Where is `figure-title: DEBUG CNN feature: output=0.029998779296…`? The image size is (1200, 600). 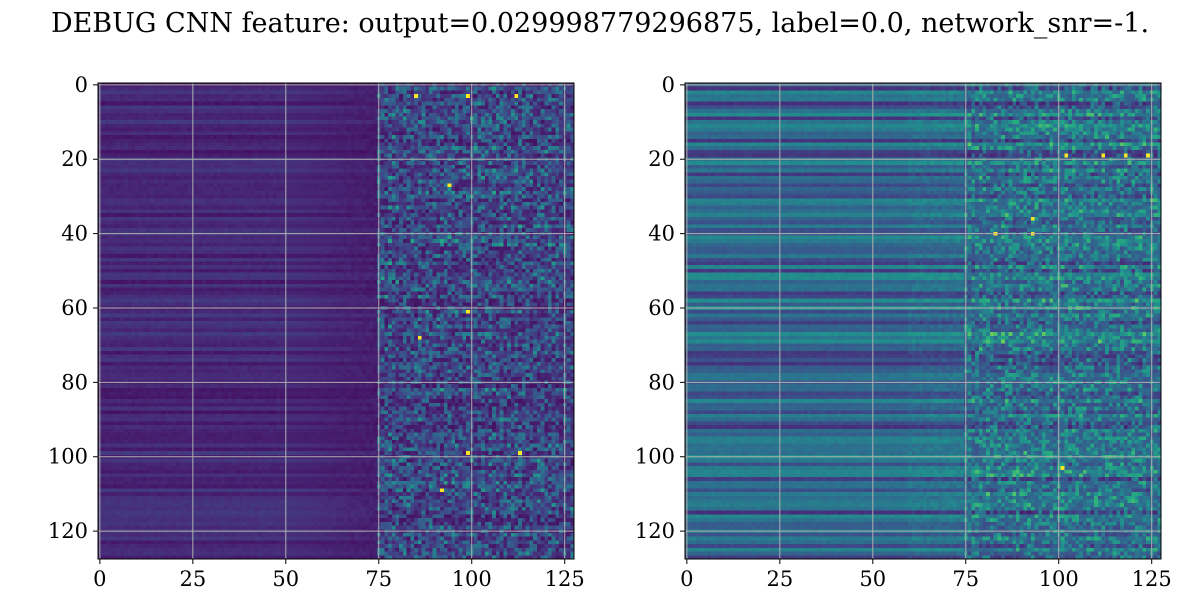 figure-title: DEBUG CNN feature: output=0.029998779296… is located at coordinates (600, 23).